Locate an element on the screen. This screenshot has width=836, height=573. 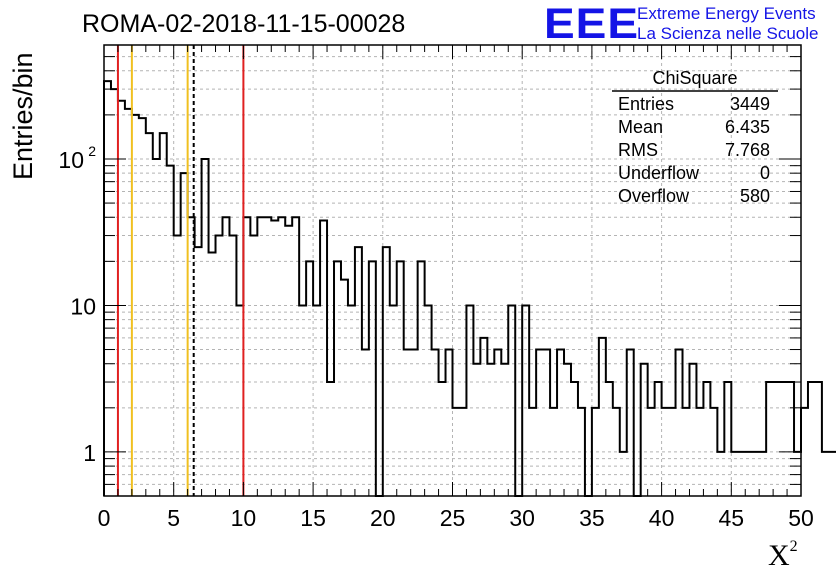
x-tick-label: 5 is located at coordinates (173, 518).